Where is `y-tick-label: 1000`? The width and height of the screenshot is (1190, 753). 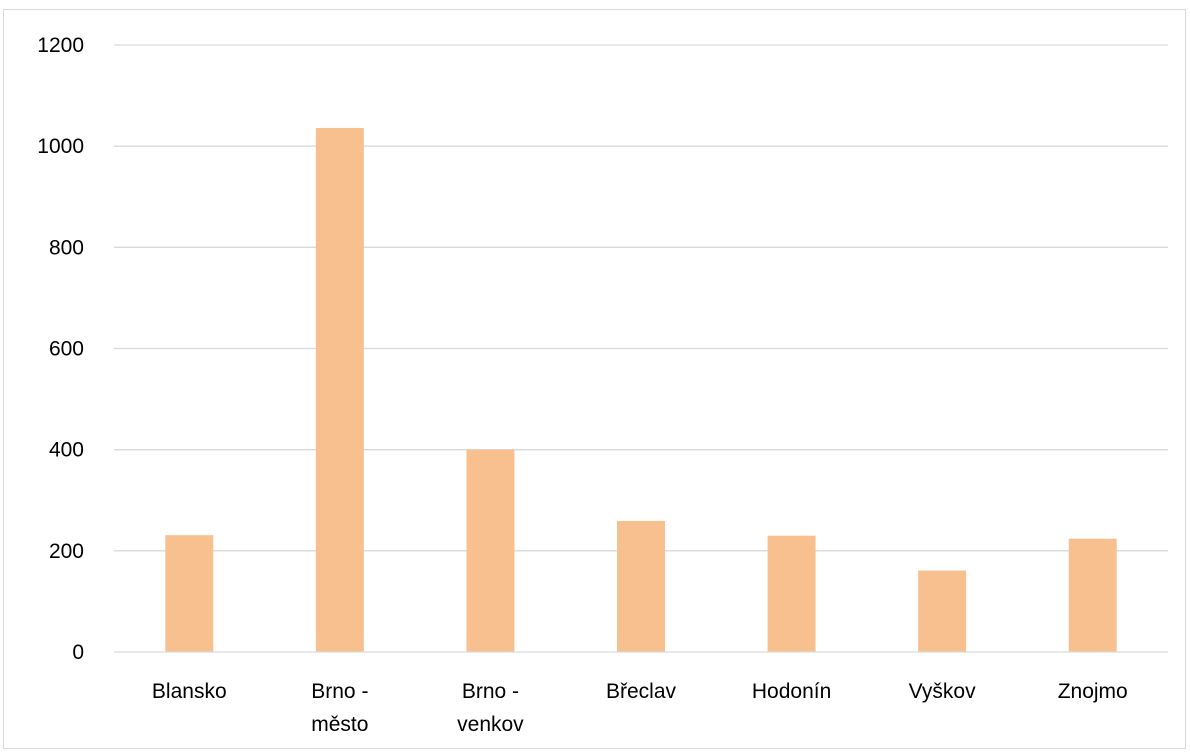
y-tick-label: 1000 is located at coordinates (60, 146).